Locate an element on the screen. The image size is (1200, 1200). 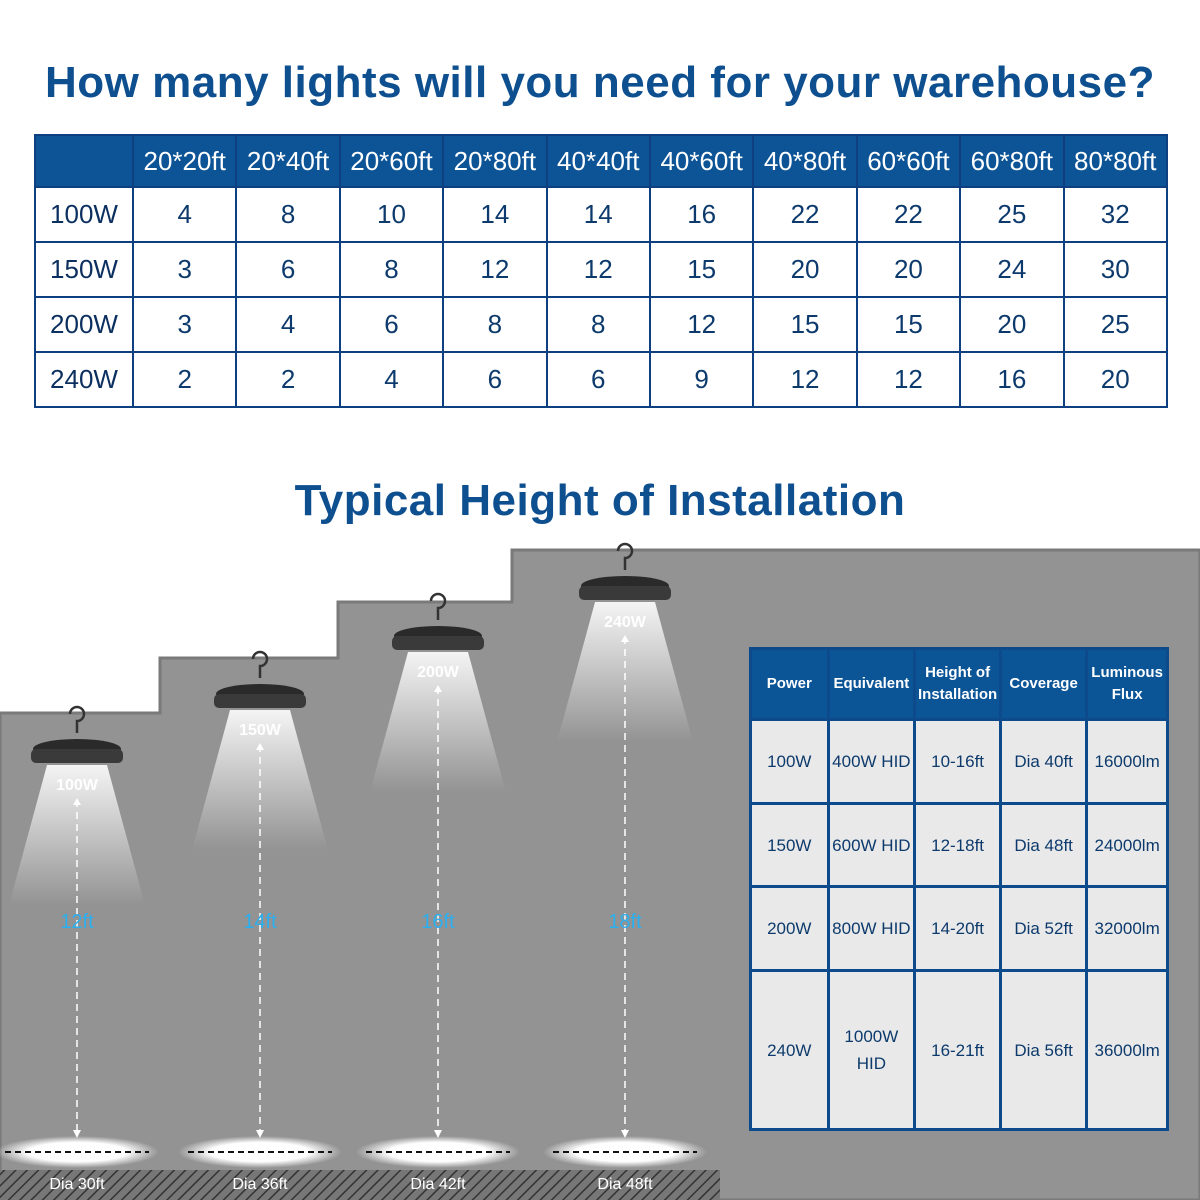
lamp-150W: 150W 14ft Dia 36ft is located at coordinates (260, 921).